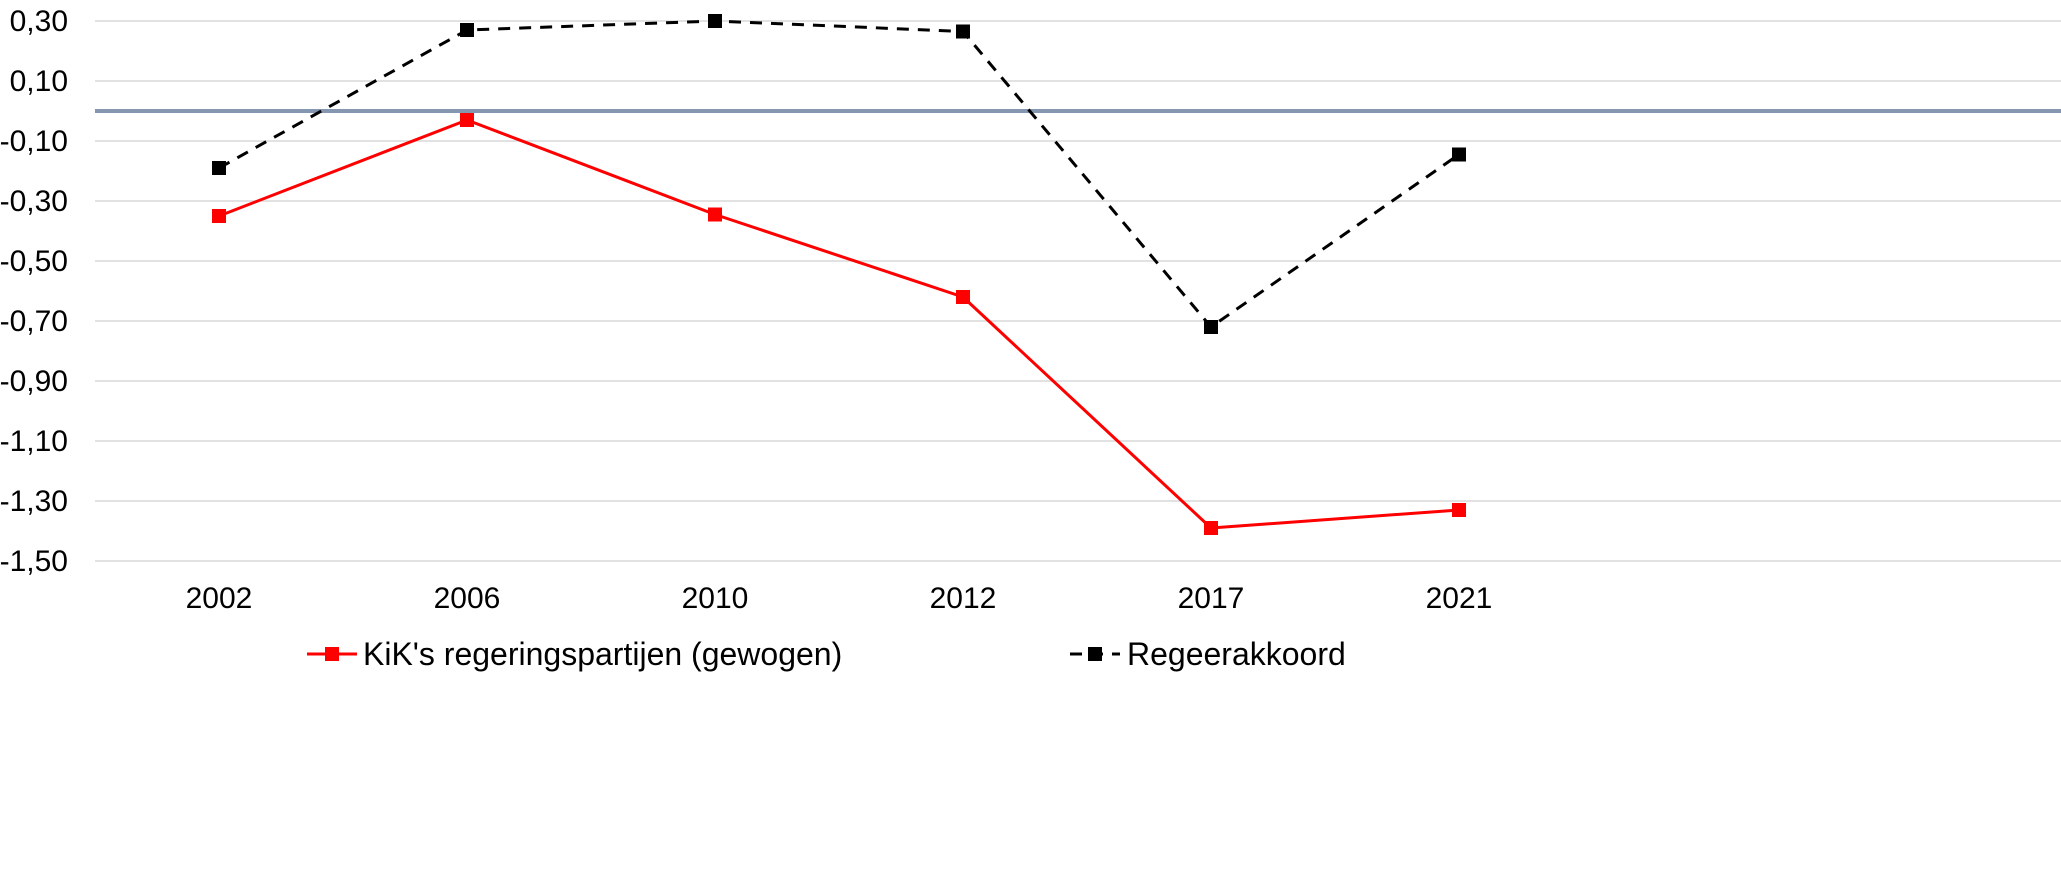  What do you see at coordinates (34, 501) in the screenshot?
I see `y-tick-label: -1,30` at bounding box center [34, 501].